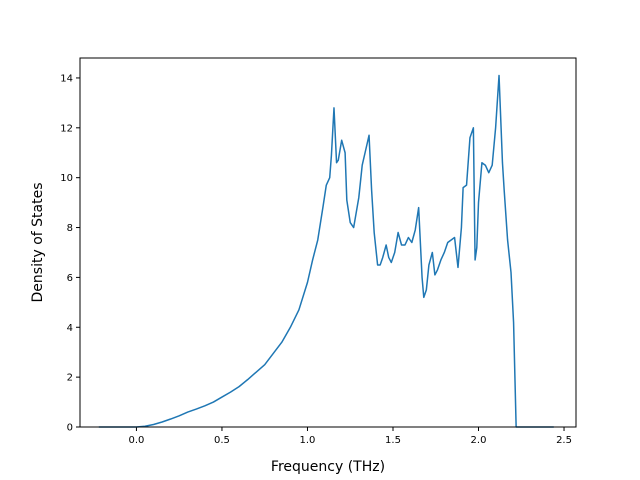 This screenshot has width=640, height=480. I want to click on x-axis-label: Frequency (THz), so click(328, 467).